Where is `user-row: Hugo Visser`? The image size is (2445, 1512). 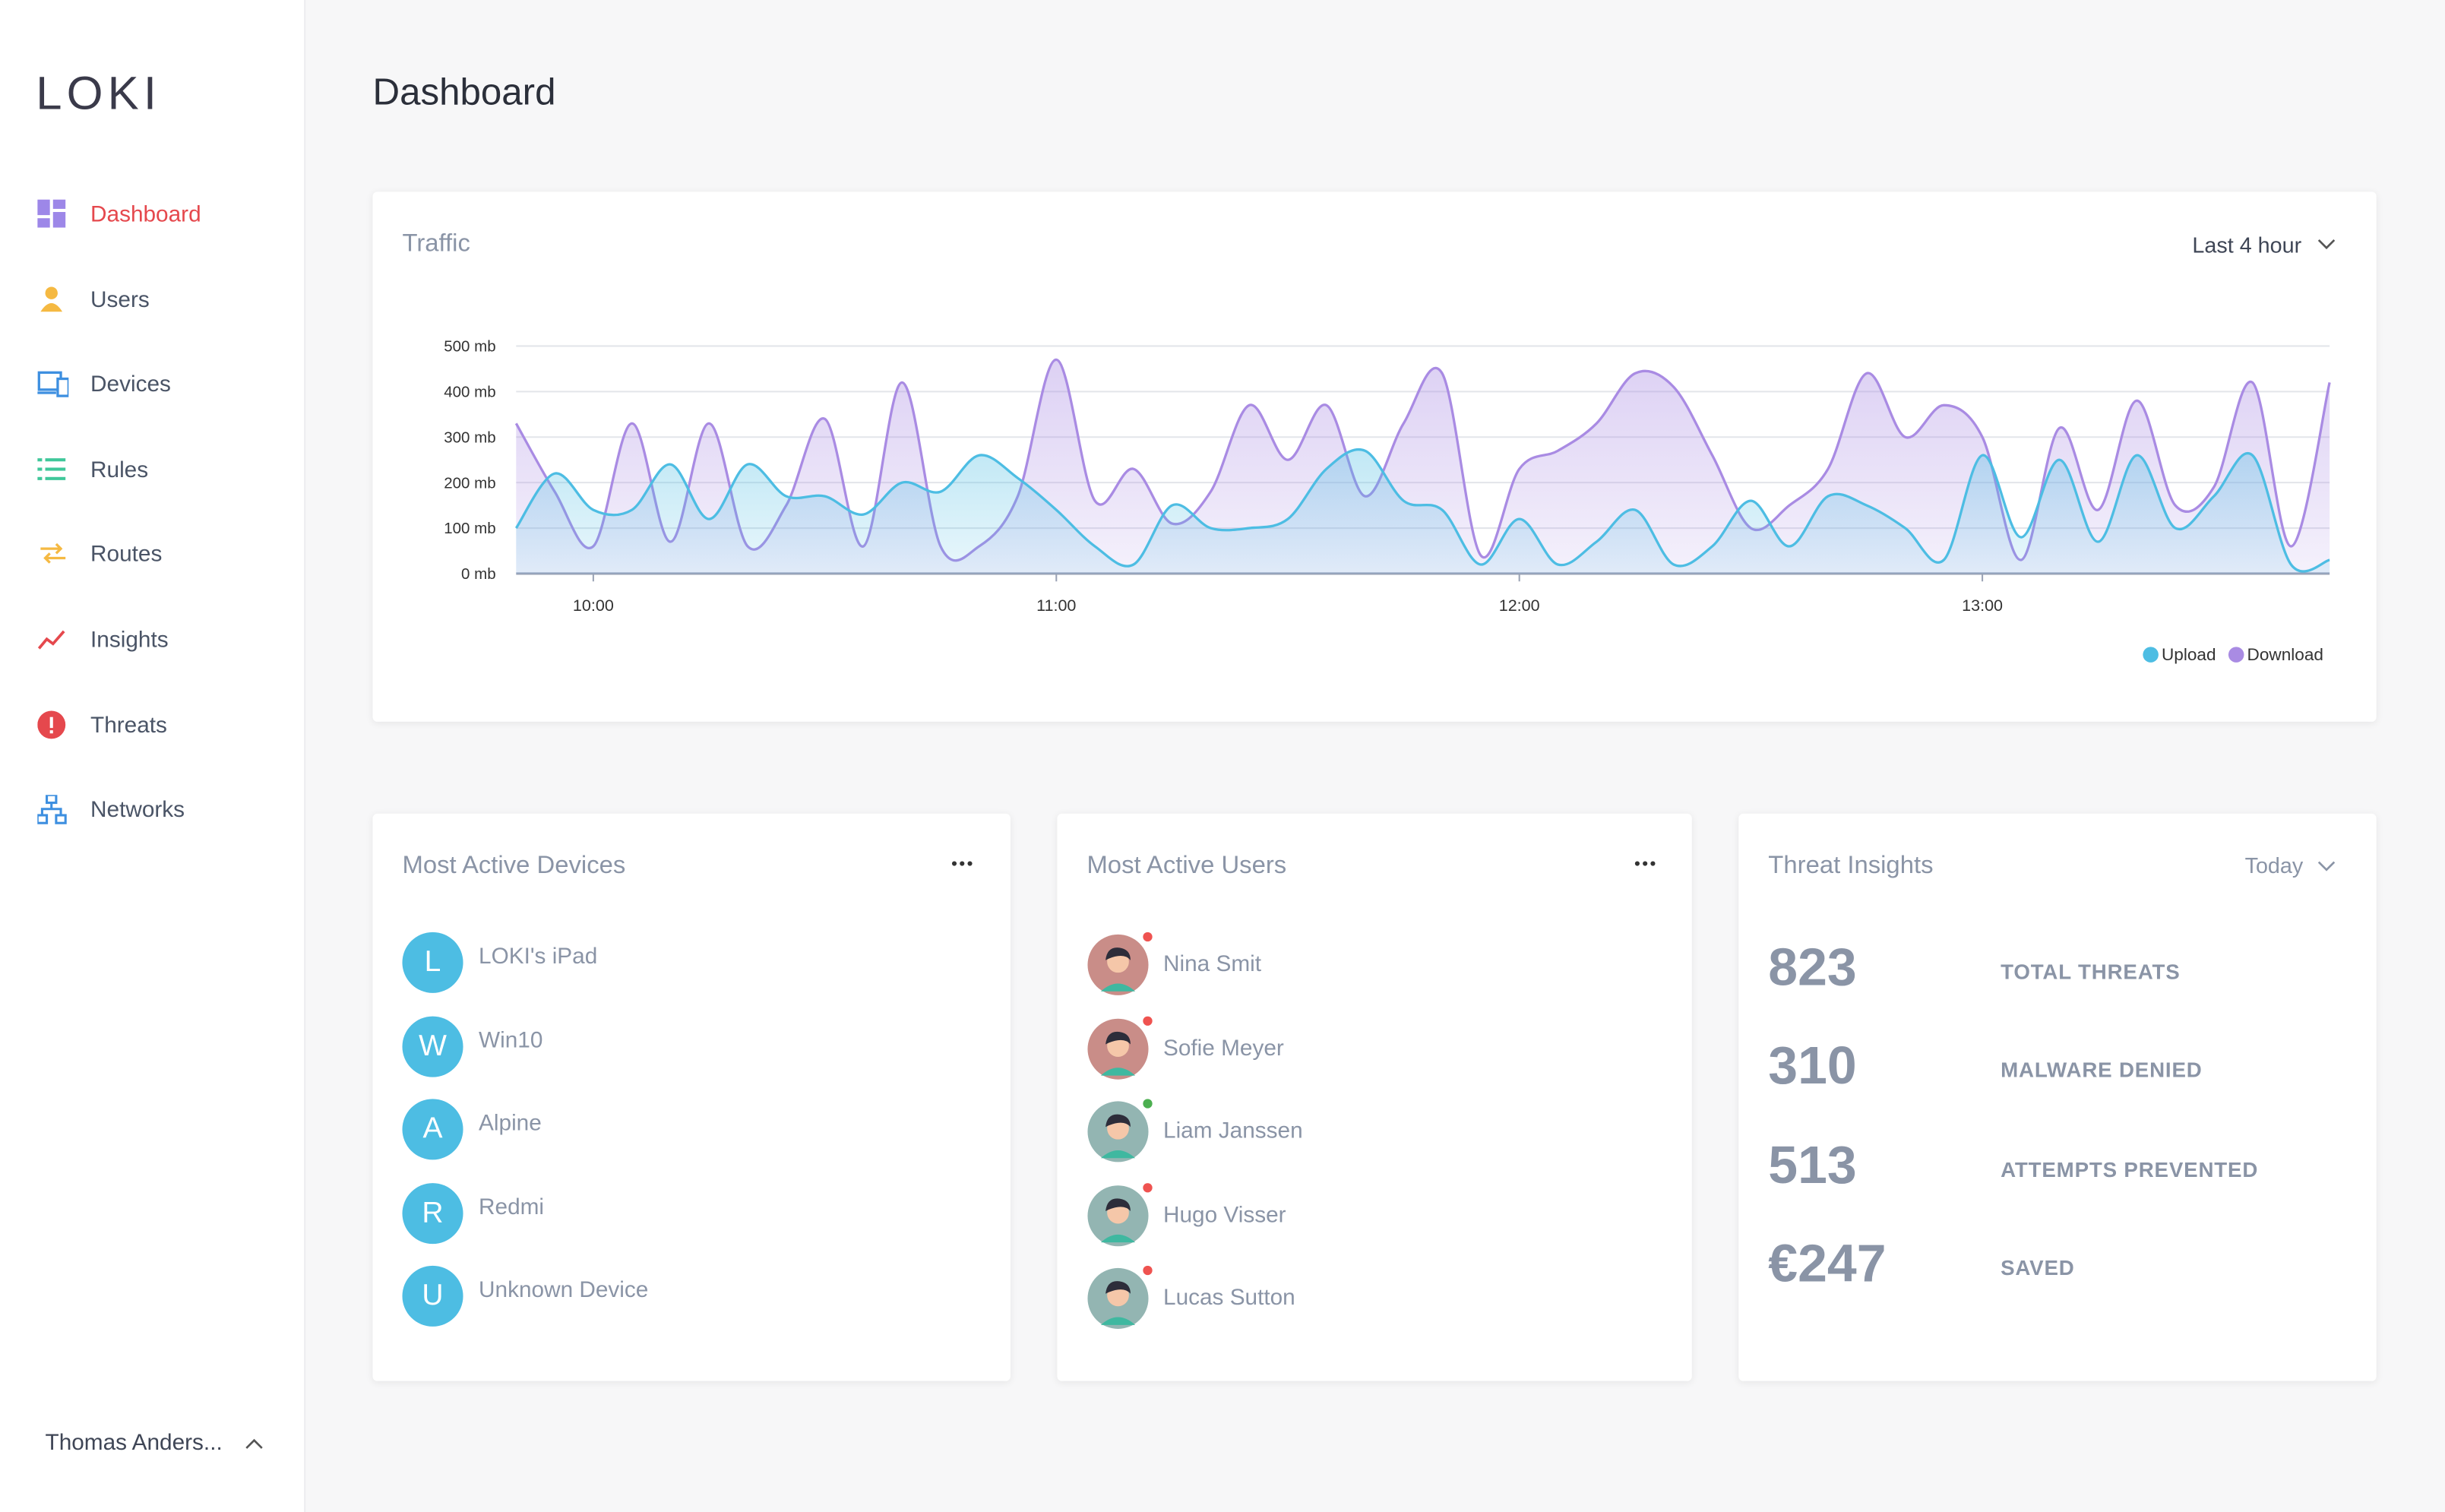 user-row: Hugo Visser is located at coordinates (1367, 1214).